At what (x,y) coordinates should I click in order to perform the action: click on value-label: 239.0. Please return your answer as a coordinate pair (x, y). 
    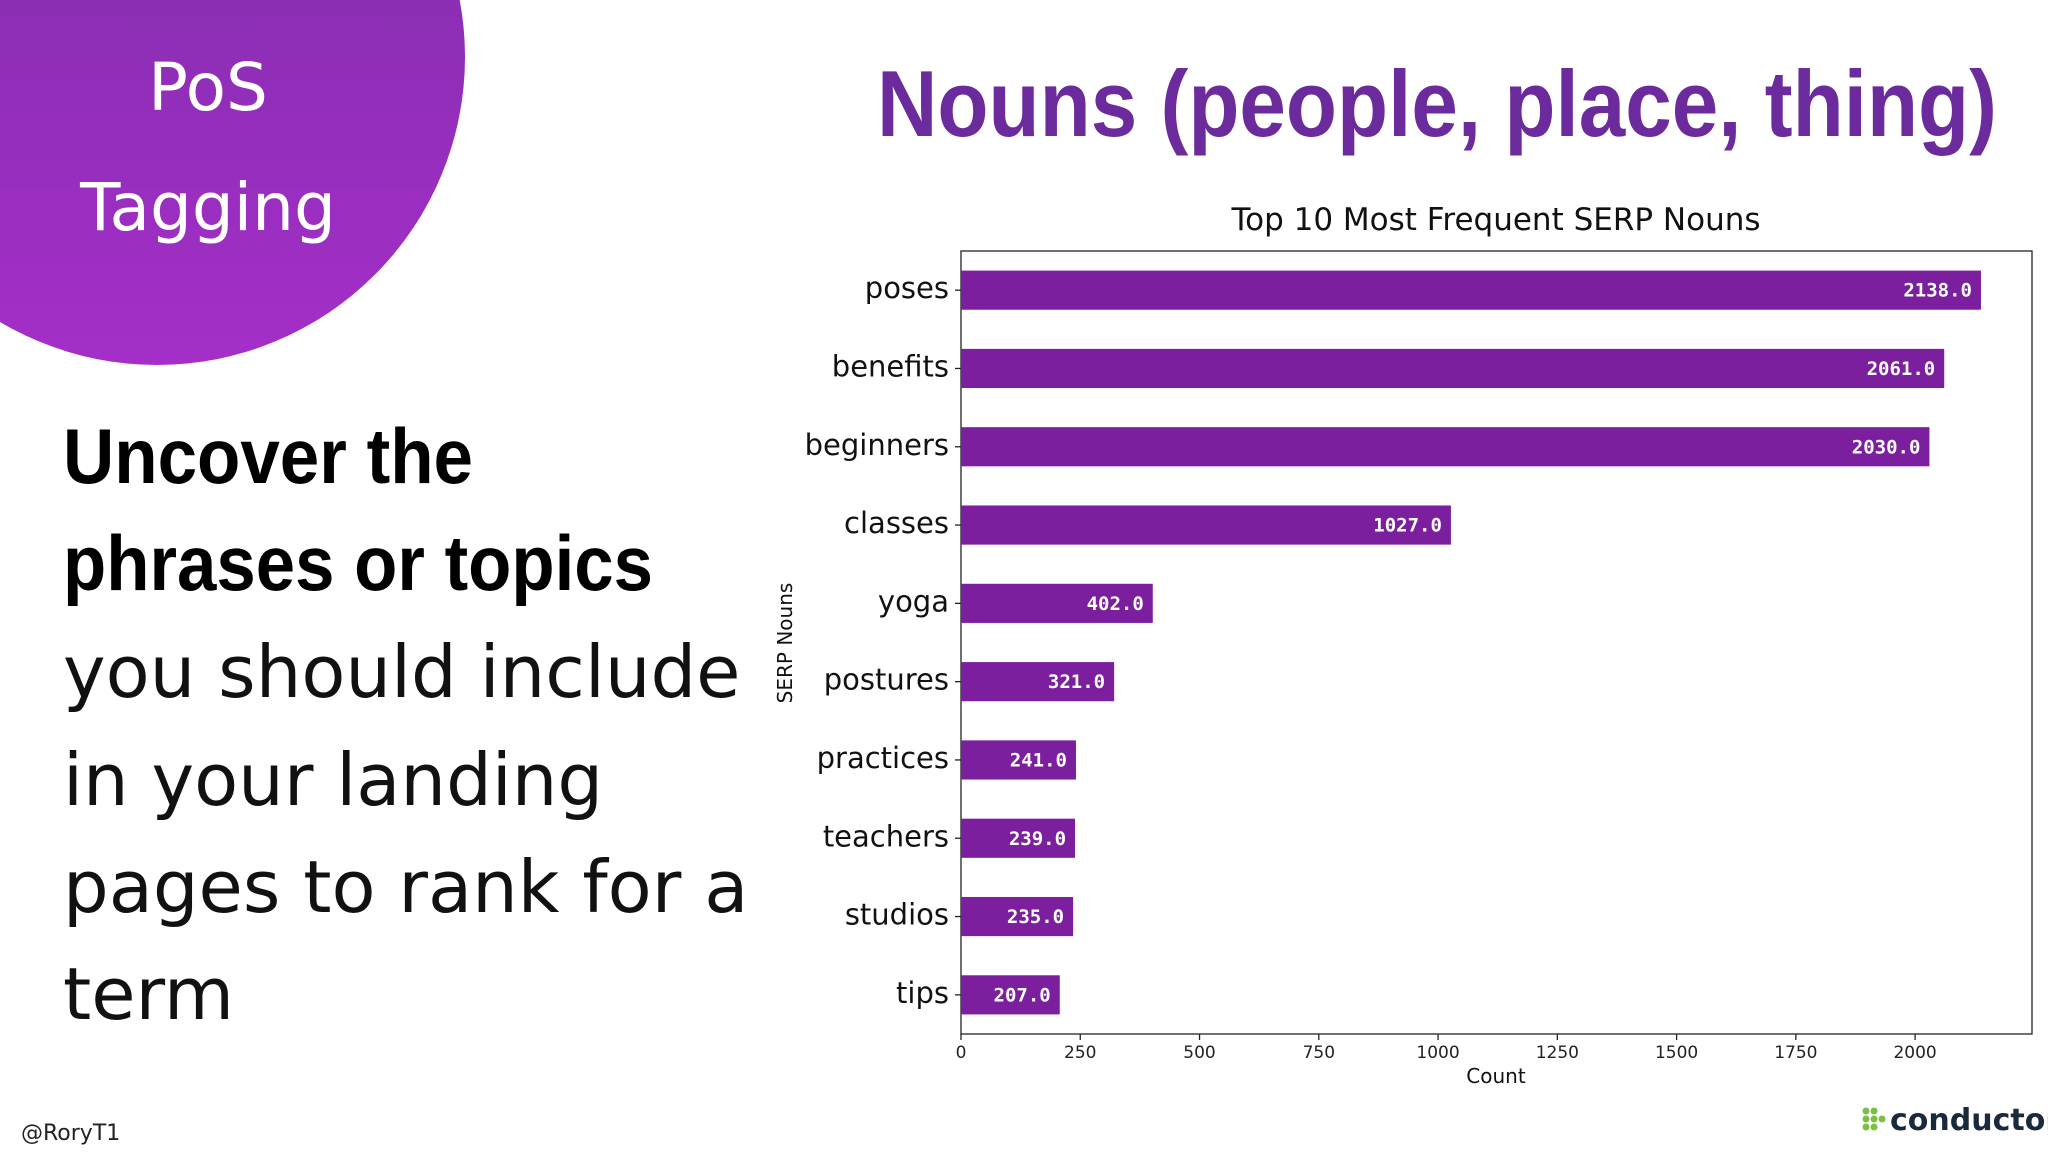
    Looking at the image, I should click on (1037, 839).